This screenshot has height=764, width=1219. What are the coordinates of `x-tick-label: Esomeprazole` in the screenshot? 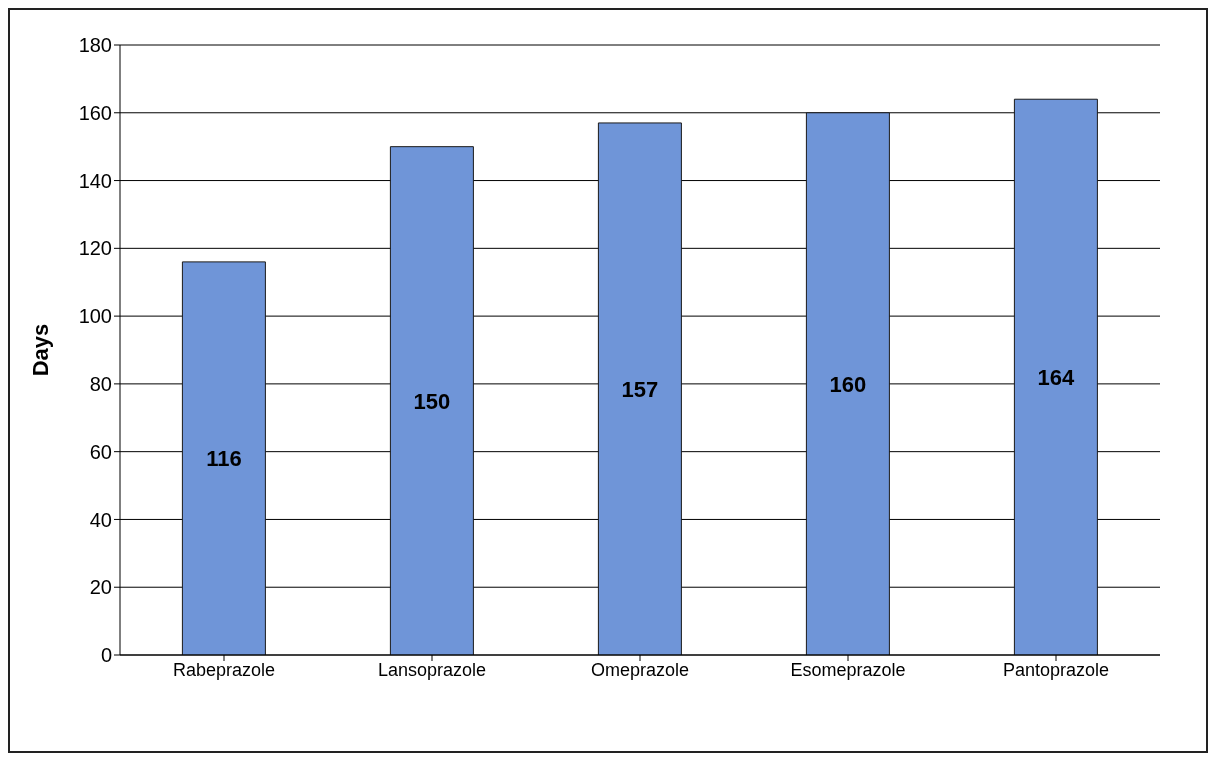 It's located at (848, 669).